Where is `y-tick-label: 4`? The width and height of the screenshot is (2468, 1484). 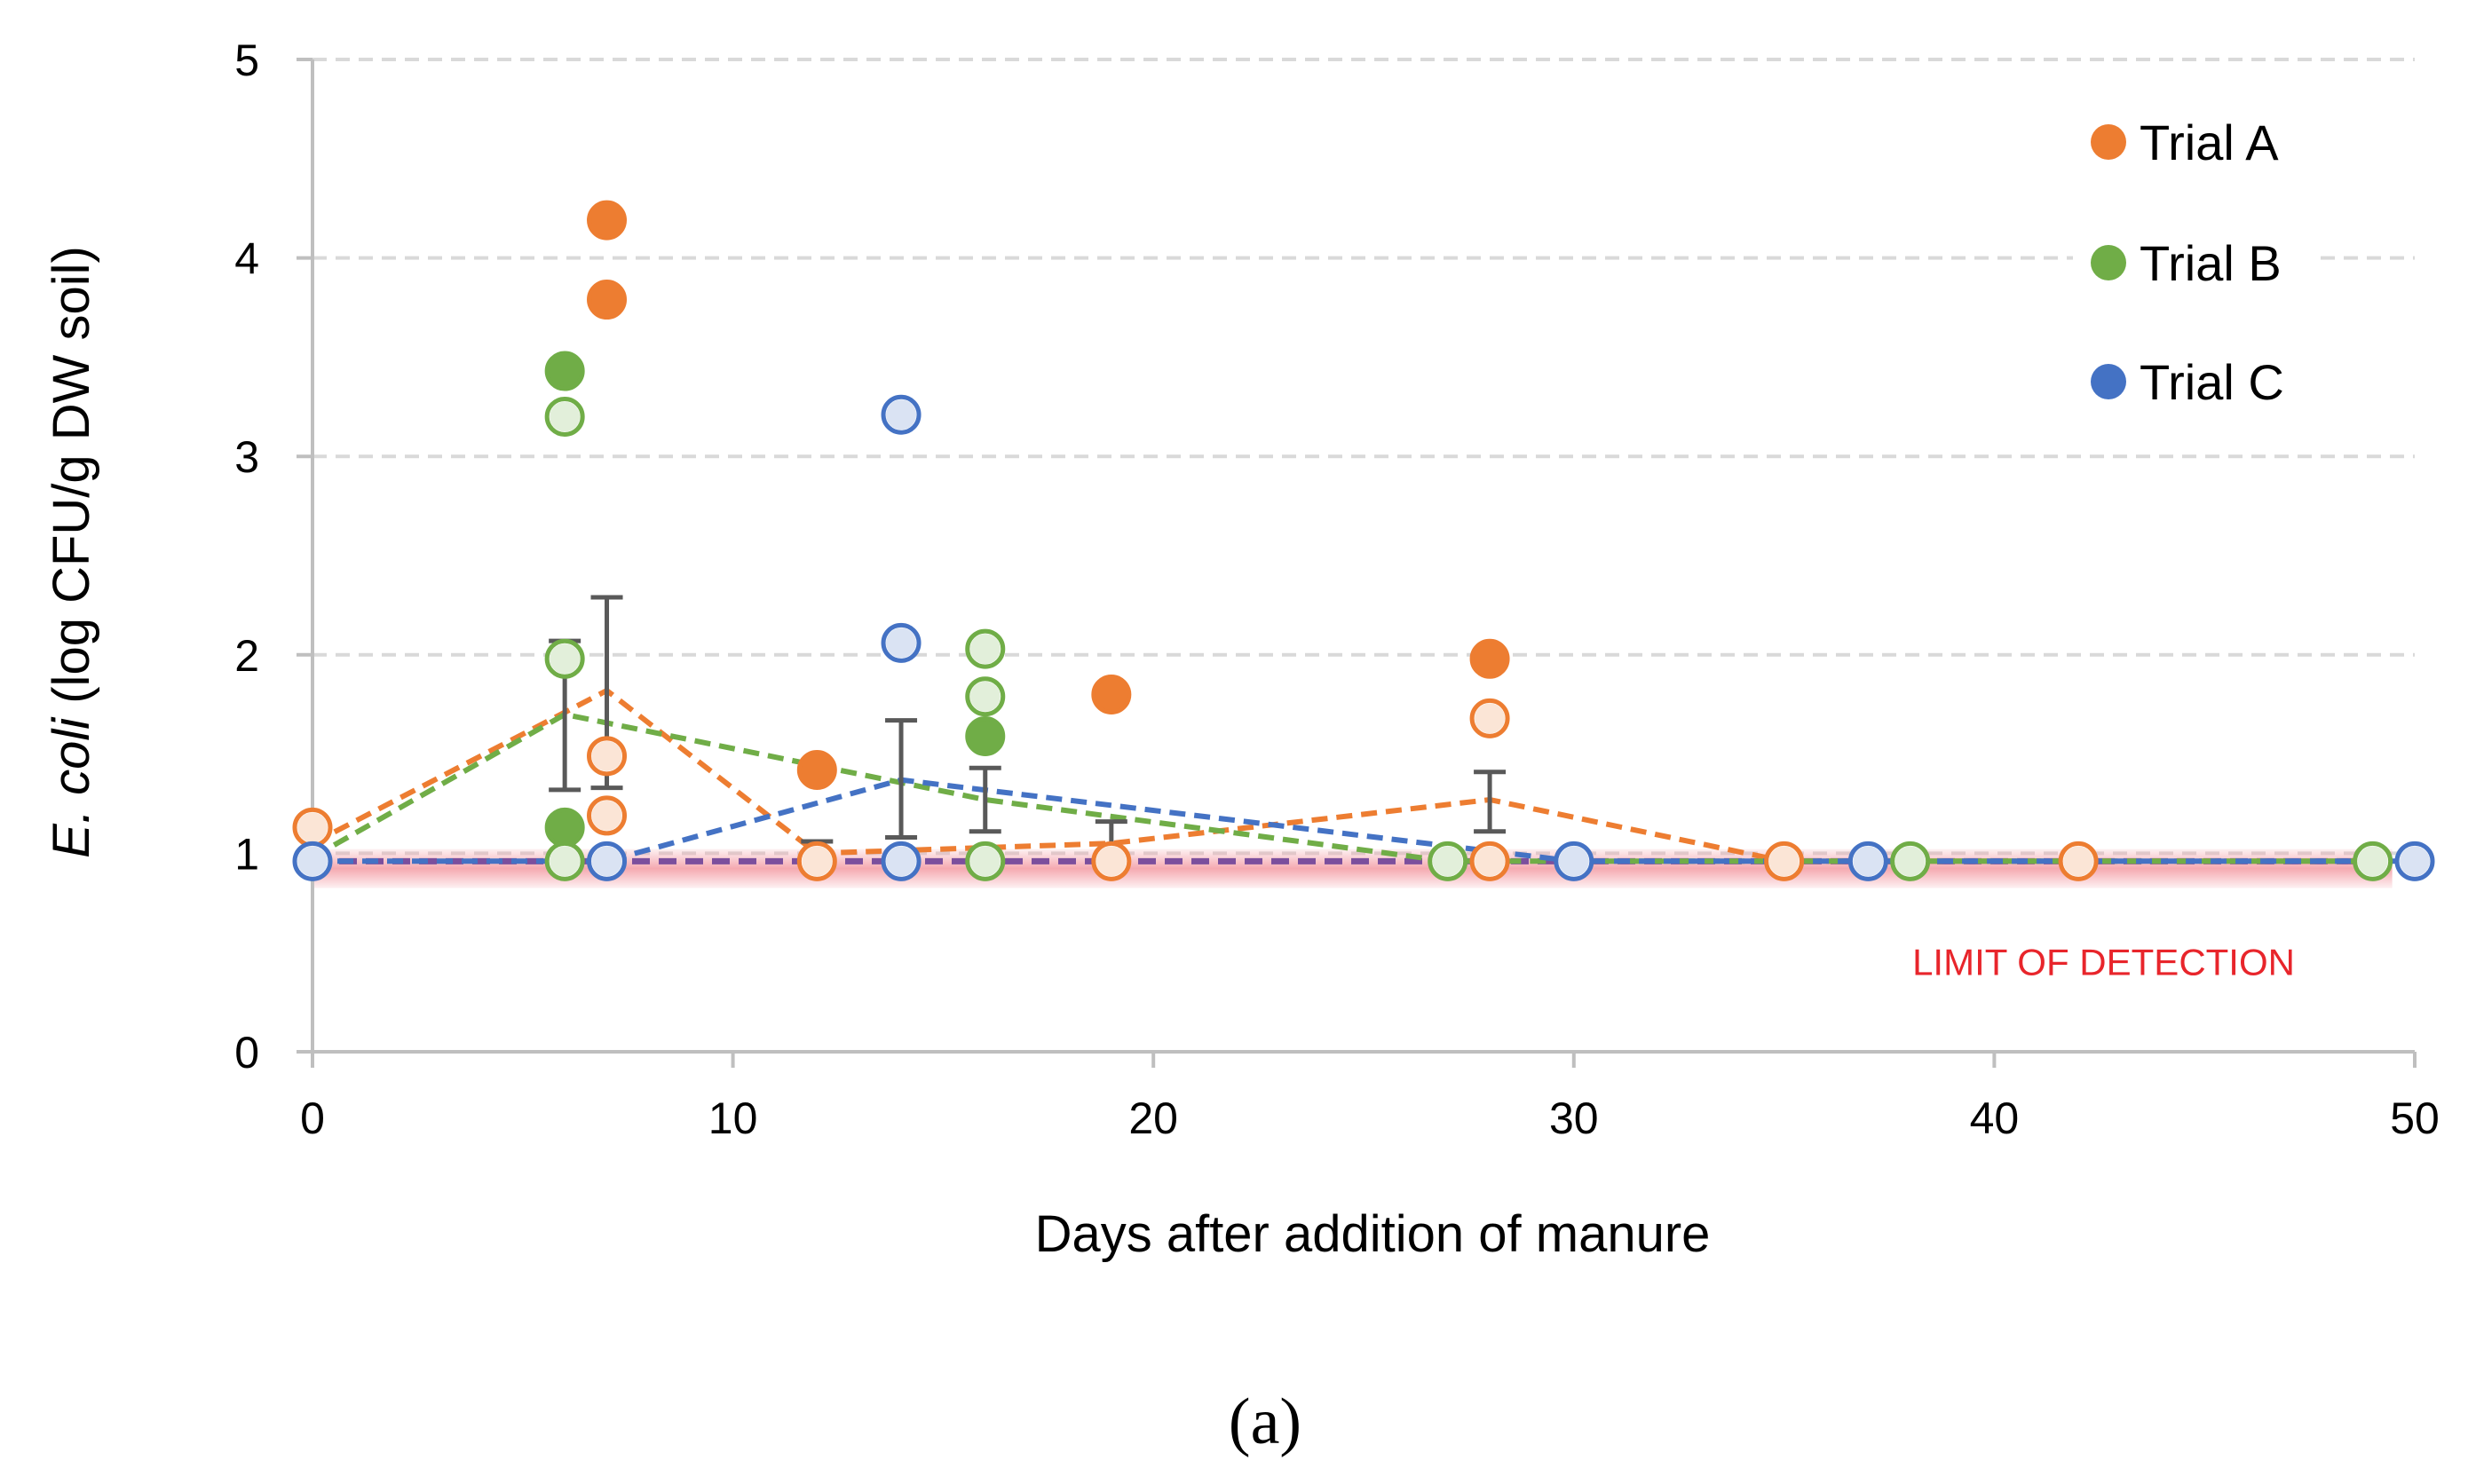 y-tick-label: 4 is located at coordinates (246, 259).